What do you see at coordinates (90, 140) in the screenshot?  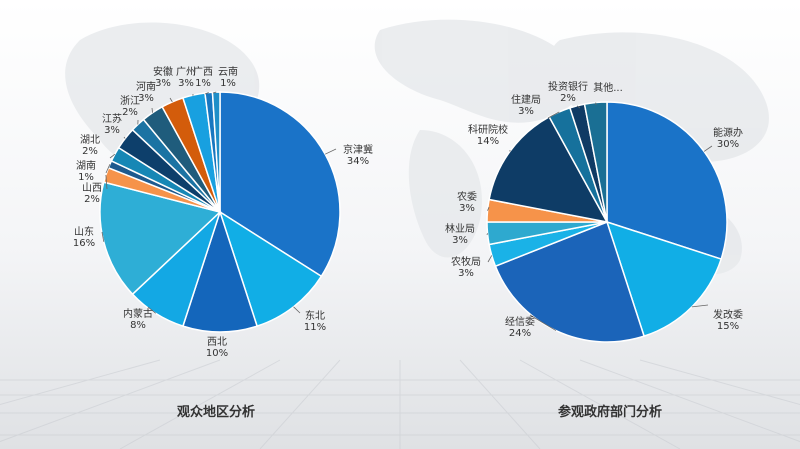 I see `slice-category-label: 湖北` at bounding box center [90, 140].